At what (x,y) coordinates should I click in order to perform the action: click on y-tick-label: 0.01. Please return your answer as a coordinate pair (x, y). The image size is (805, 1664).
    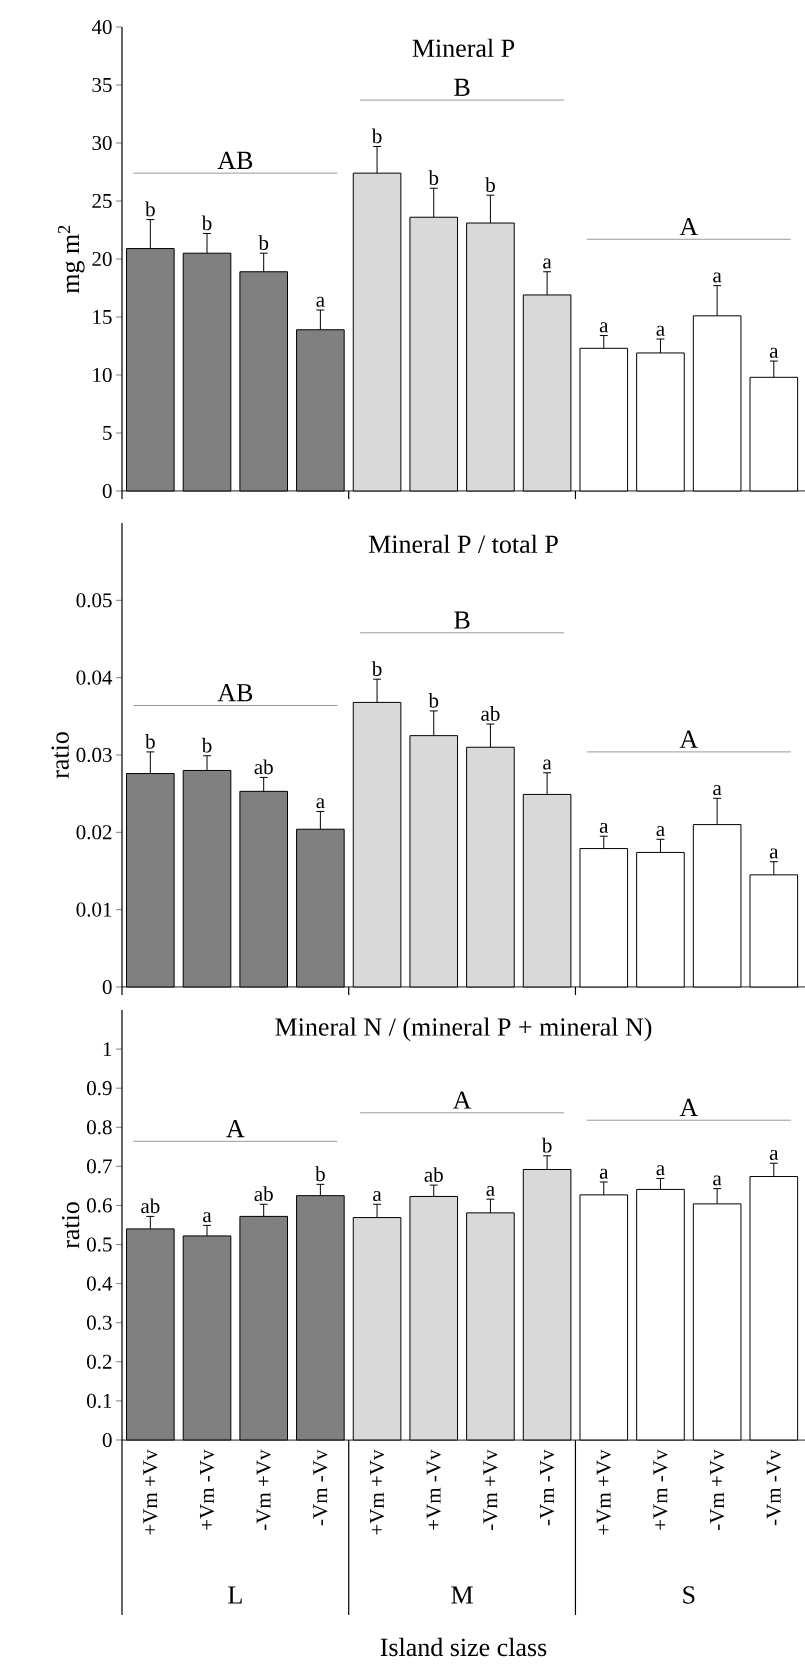
    Looking at the image, I should click on (94, 909).